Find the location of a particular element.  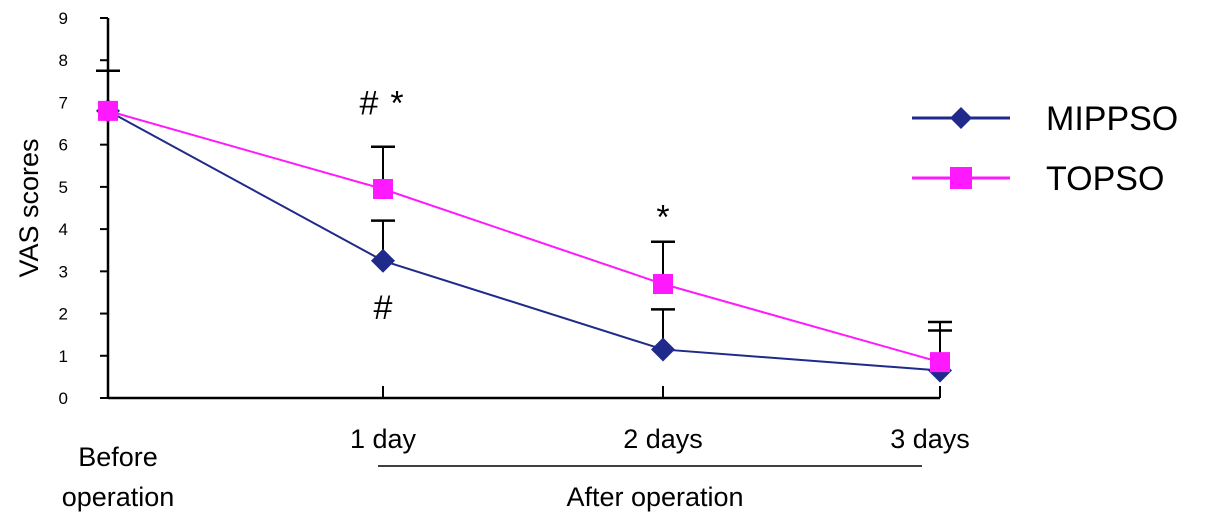

y-tick-label: 1 is located at coordinates (63, 356).